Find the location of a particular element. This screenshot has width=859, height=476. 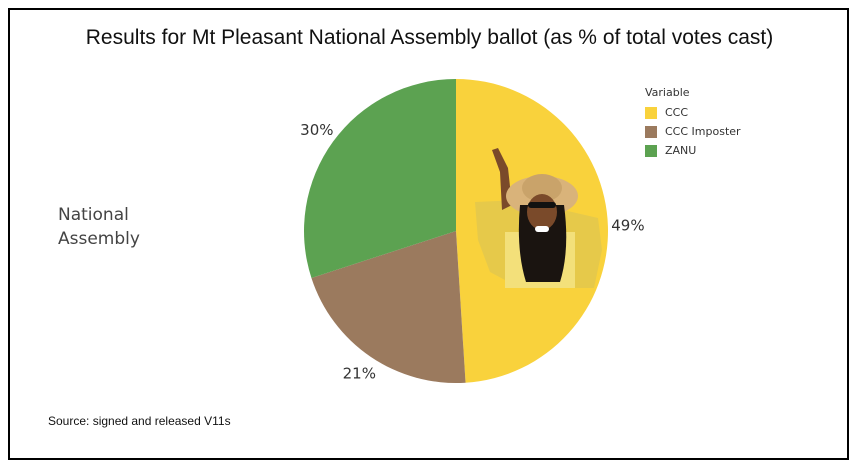

row-label: National Assembly is located at coordinates (99, 227).